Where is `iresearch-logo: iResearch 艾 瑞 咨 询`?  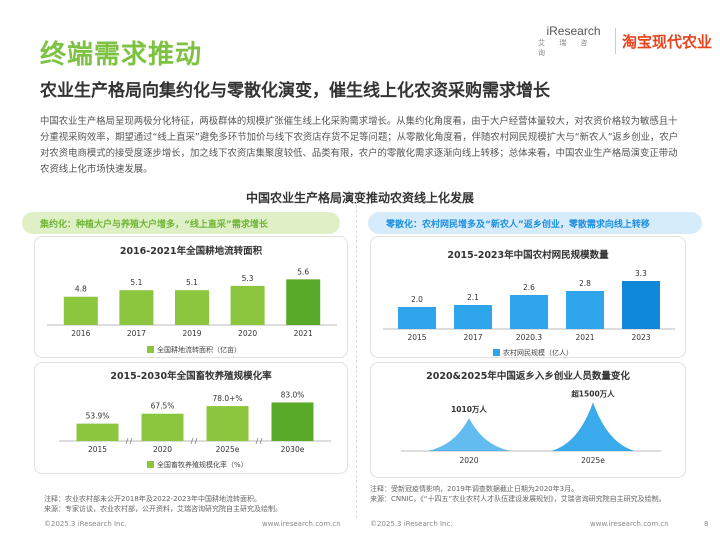
iresearch-logo: iResearch 艾 瑞 咨 询 is located at coordinates (577, 40).